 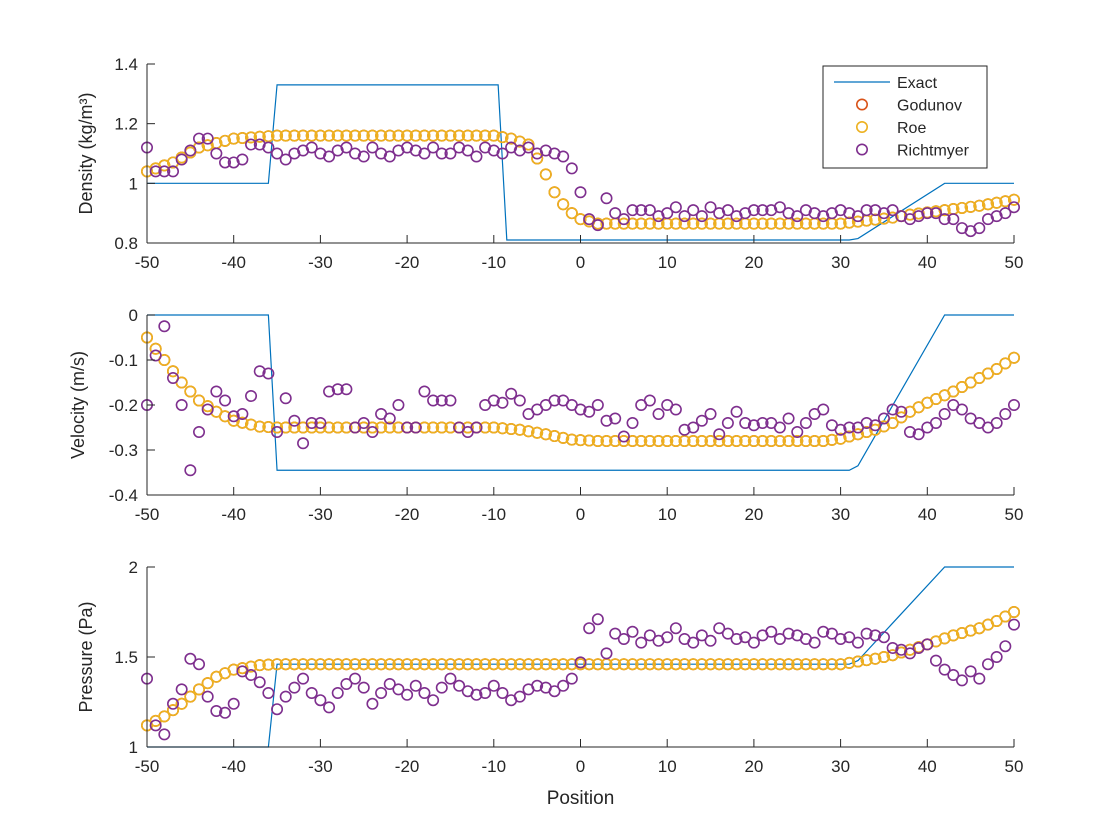 I want to click on legend-swatch-marker, so click(x=861, y=127).